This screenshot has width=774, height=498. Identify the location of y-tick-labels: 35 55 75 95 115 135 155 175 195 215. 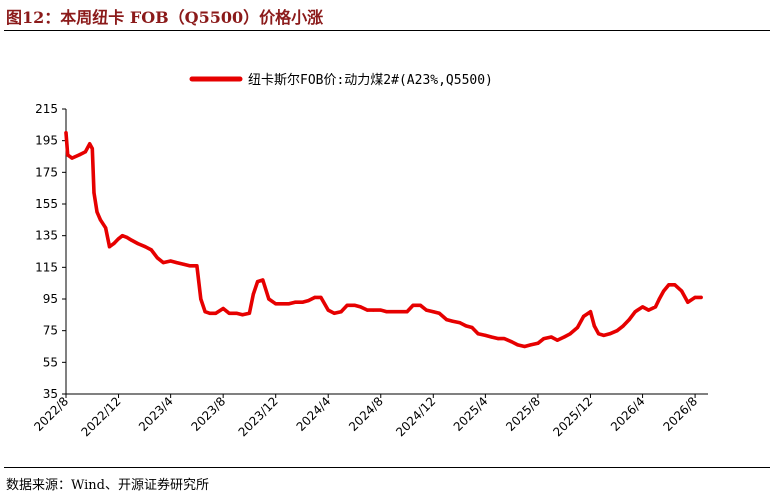
(46, 251).